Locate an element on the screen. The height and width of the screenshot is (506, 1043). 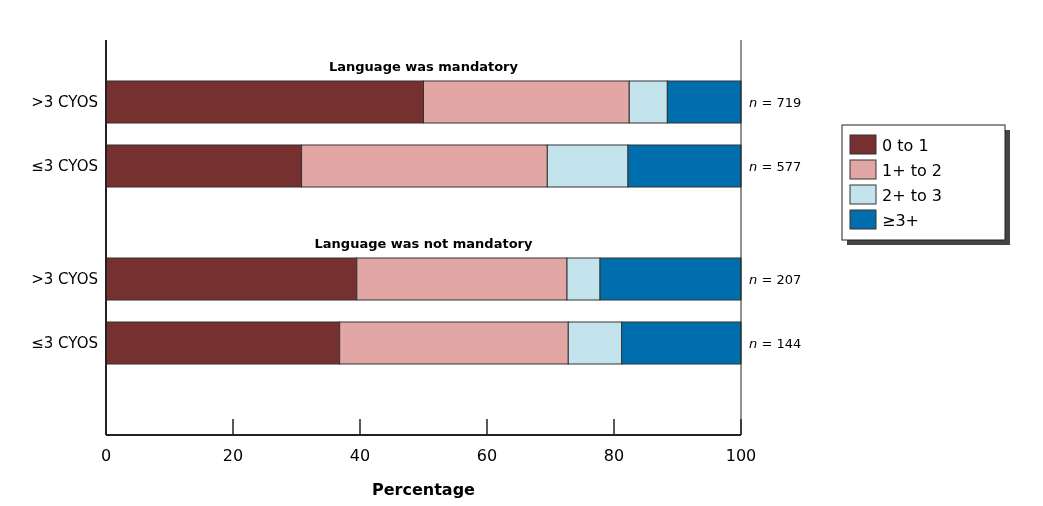
annotation: Language was mandatory is located at coordinates (423, 66).